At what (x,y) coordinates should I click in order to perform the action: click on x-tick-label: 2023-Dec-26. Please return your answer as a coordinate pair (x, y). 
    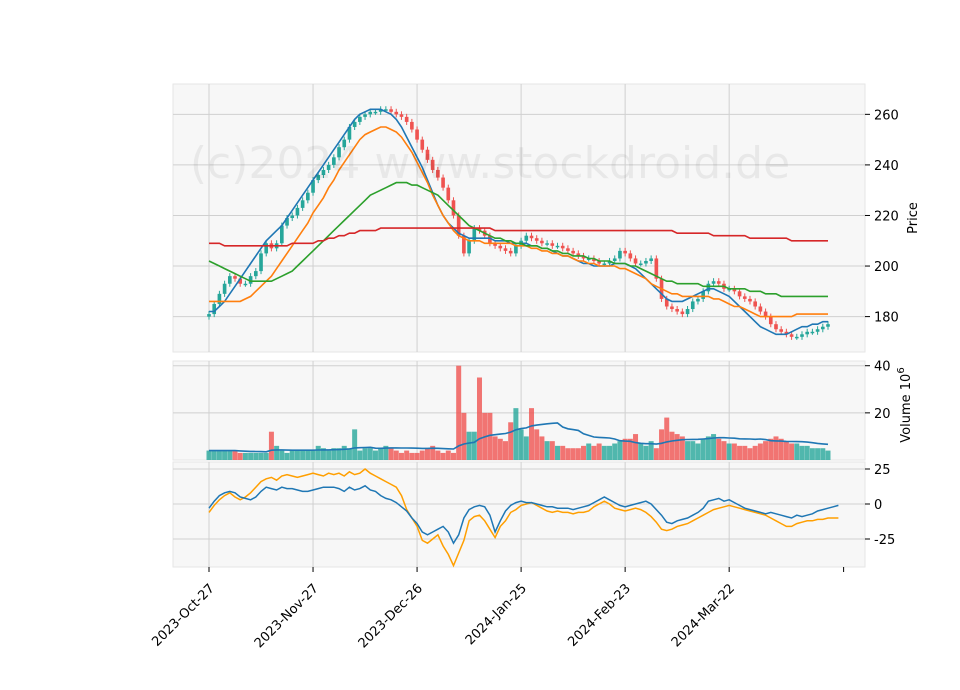
    Looking at the image, I should click on (391, 616).